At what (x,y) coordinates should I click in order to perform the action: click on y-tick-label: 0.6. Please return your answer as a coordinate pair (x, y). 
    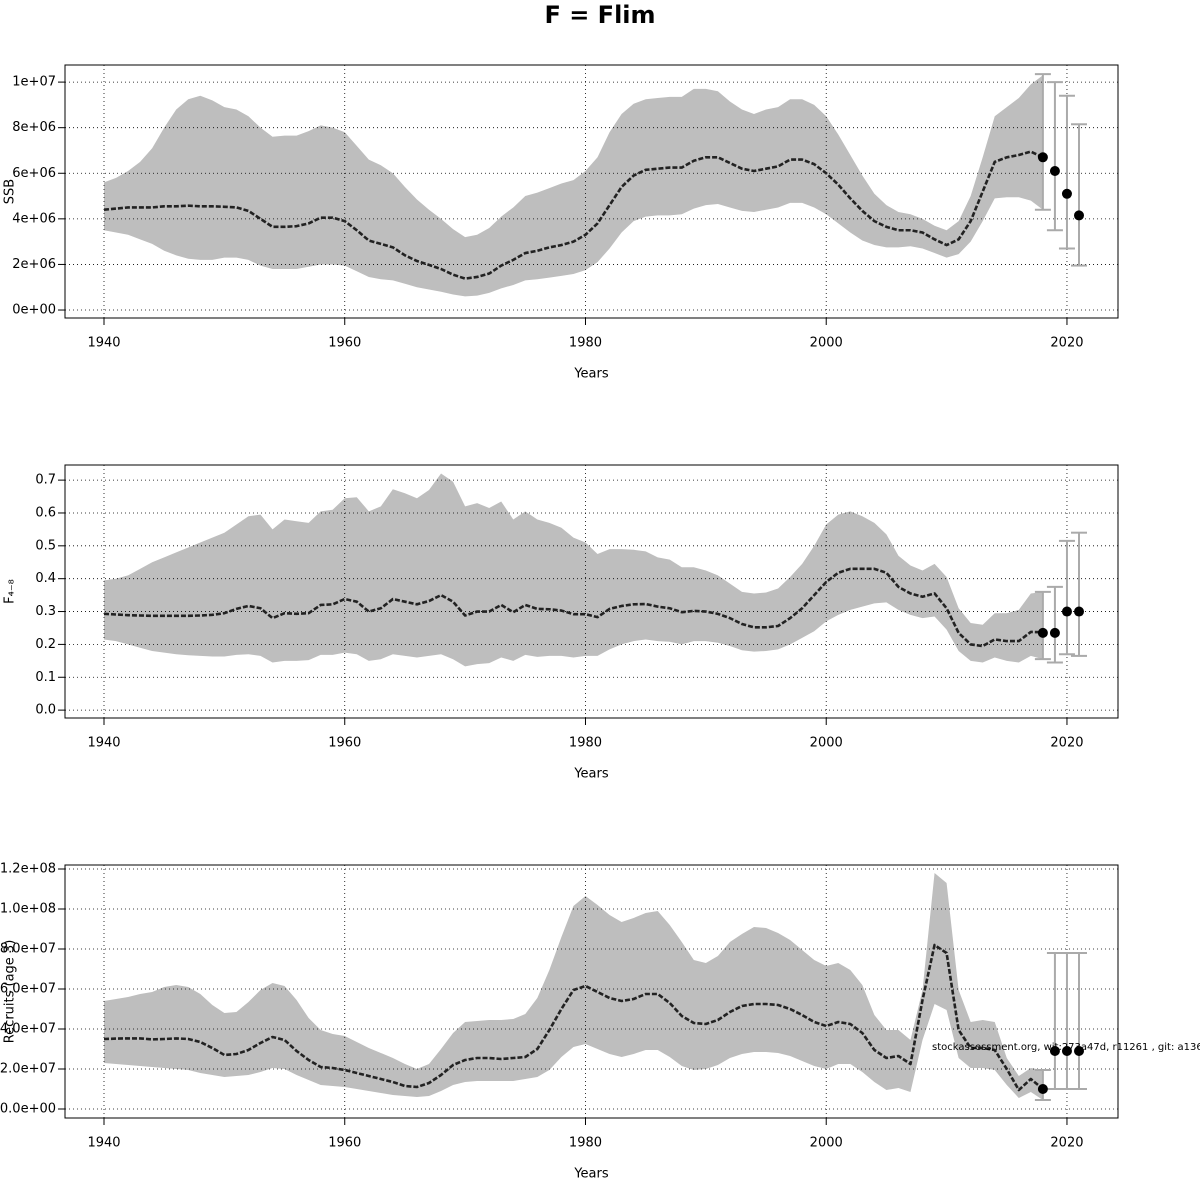
    Looking at the image, I should click on (45, 512).